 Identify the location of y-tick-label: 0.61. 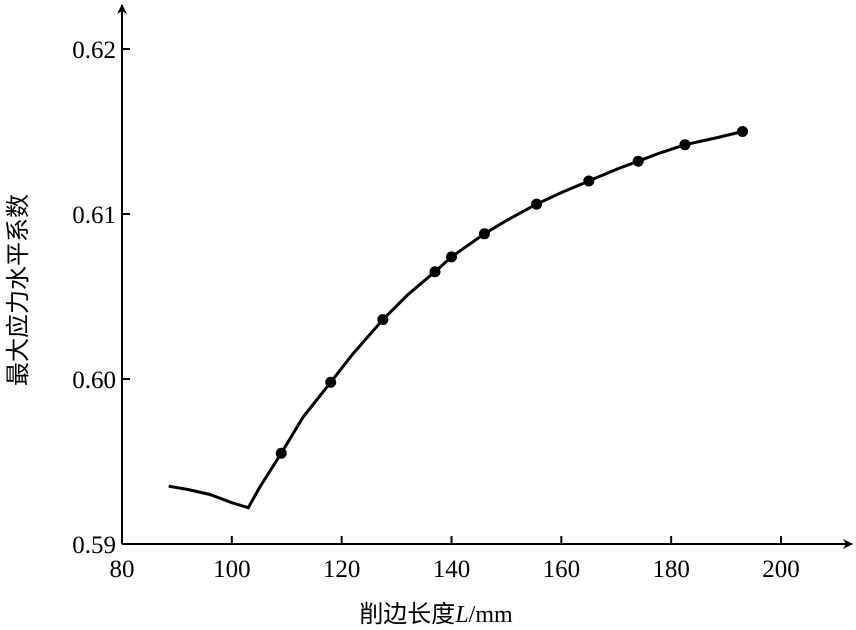
(94, 215).